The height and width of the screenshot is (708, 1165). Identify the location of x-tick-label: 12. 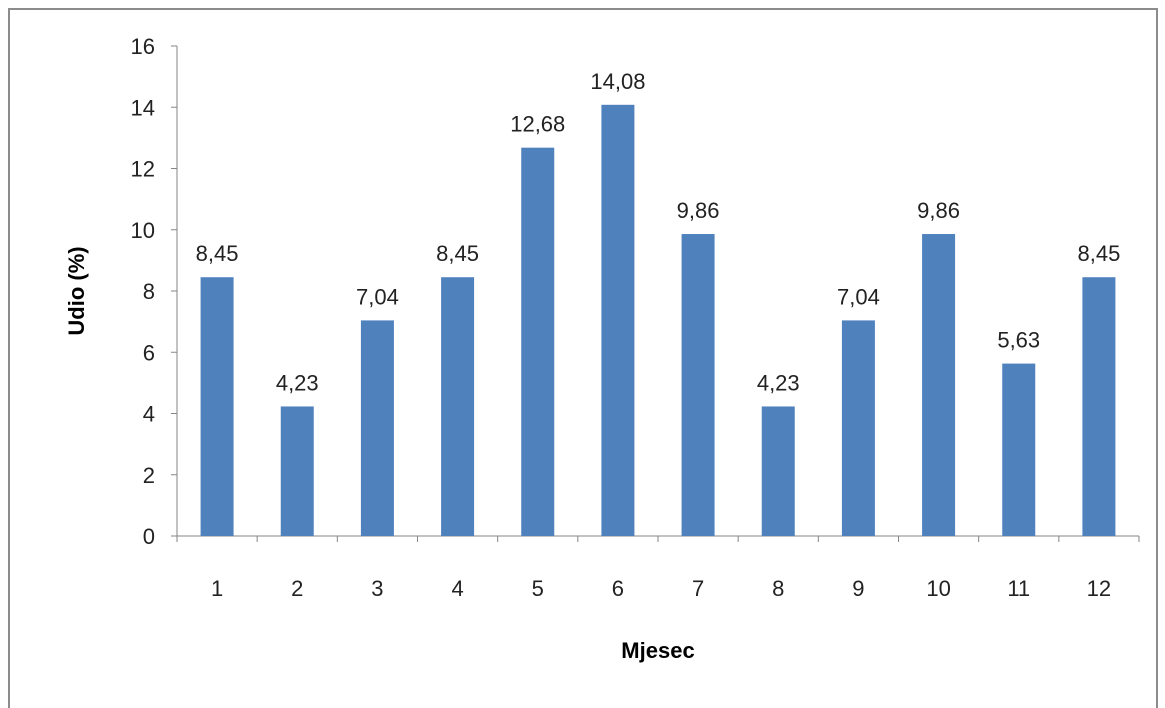
(1099, 588).